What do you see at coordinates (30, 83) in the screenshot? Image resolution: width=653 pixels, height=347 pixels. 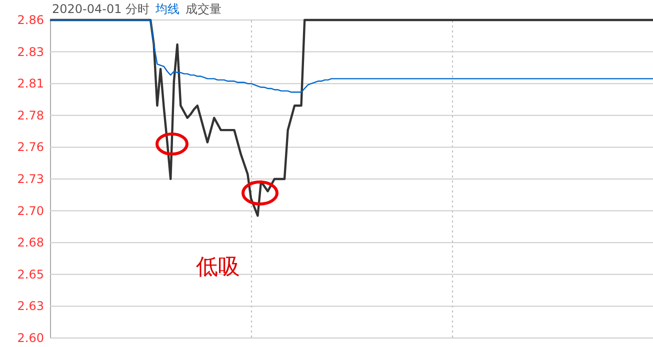 I see `y-tick-label: 2.81` at bounding box center [30, 83].